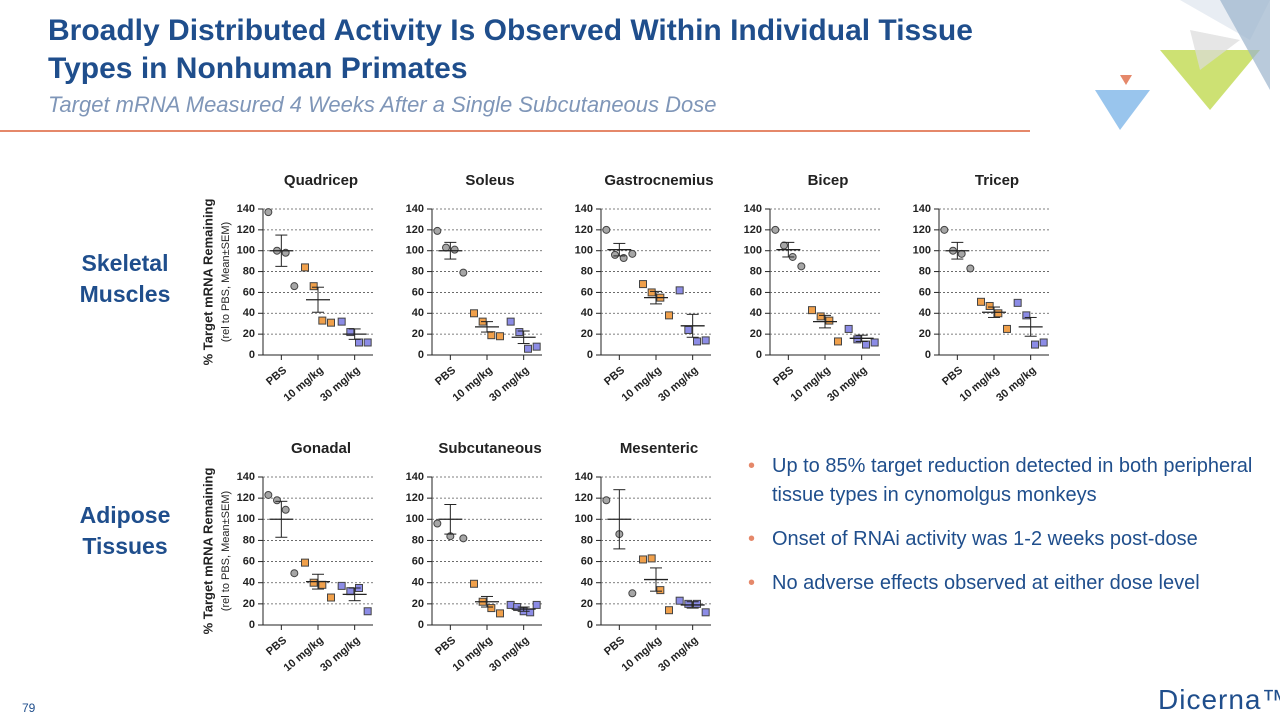  I want to click on logo: Dicerna™, so click(1219, 699).